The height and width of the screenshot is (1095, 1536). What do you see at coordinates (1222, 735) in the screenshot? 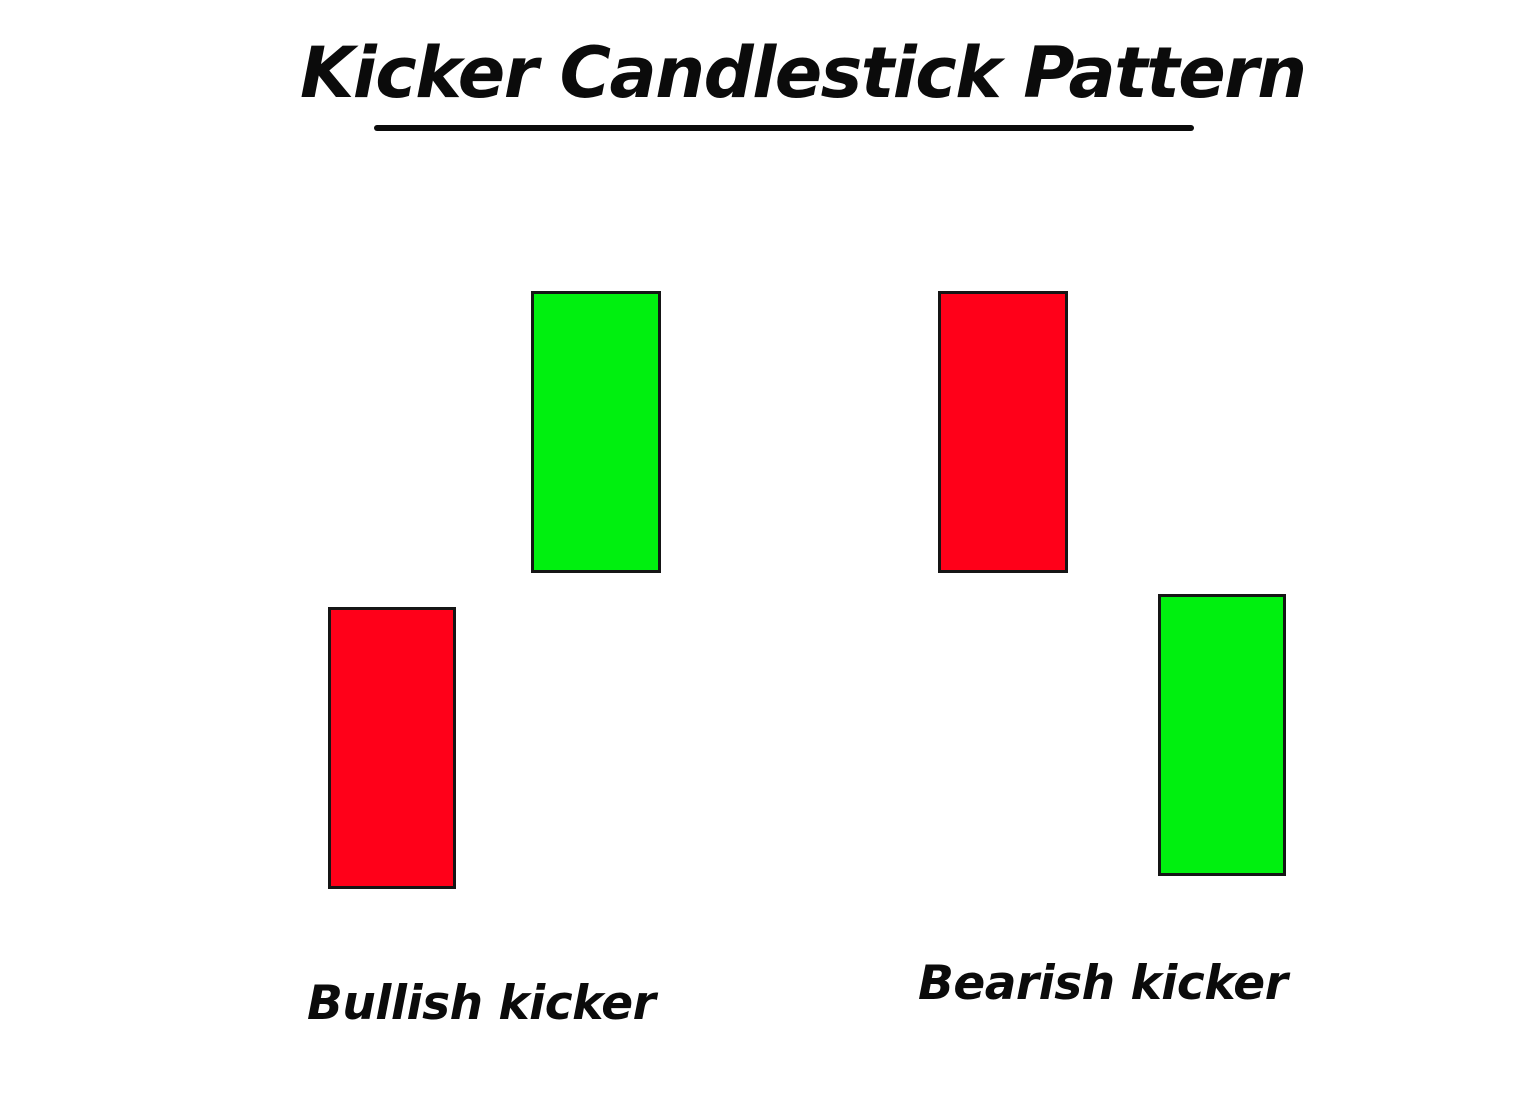
I see `bearish-kicker-second-candle` at bounding box center [1222, 735].